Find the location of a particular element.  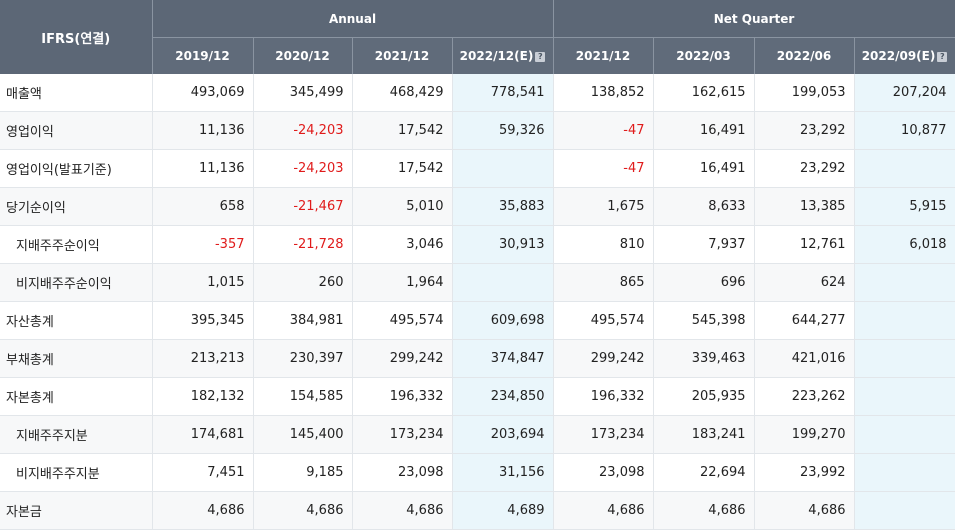

value-cell: 162,615 is located at coordinates (704, 93).